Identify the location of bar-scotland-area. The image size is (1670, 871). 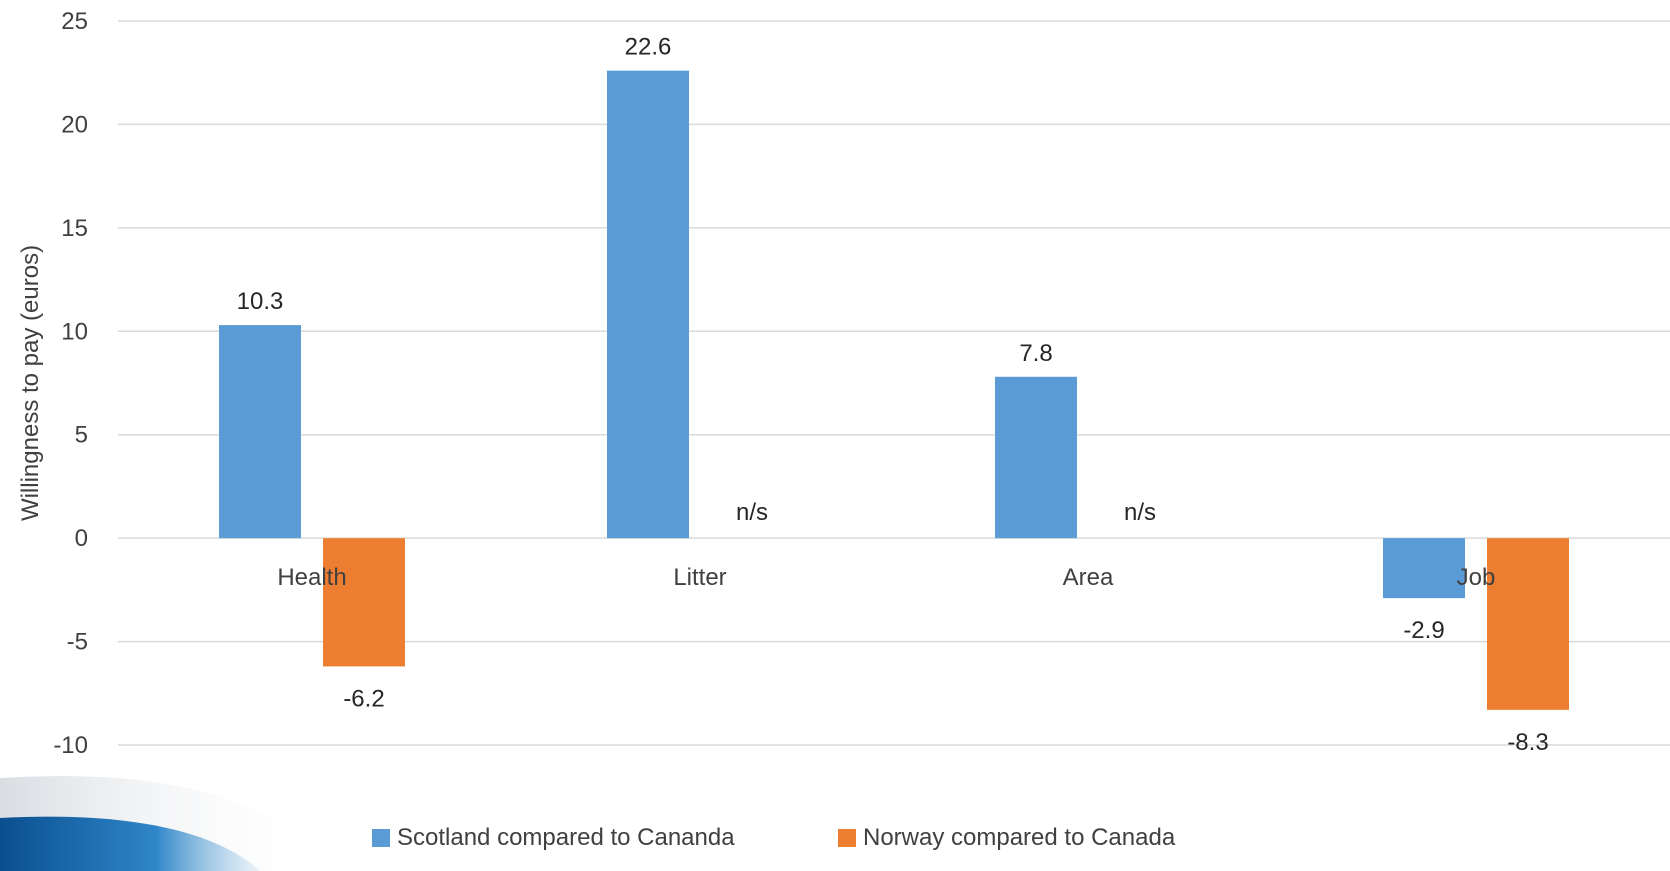
(1036, 457).